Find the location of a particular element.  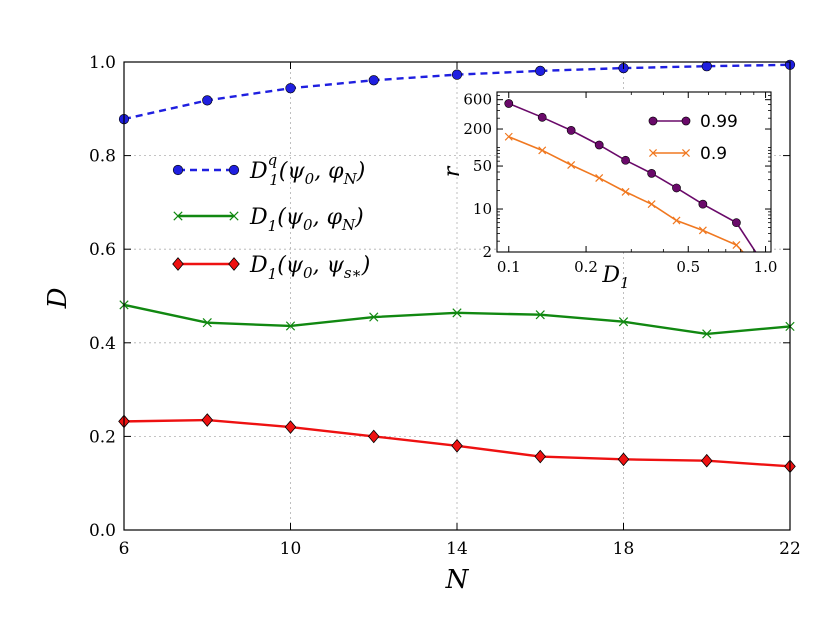

inset-axis-ticks is located at coordinates (634, 172).